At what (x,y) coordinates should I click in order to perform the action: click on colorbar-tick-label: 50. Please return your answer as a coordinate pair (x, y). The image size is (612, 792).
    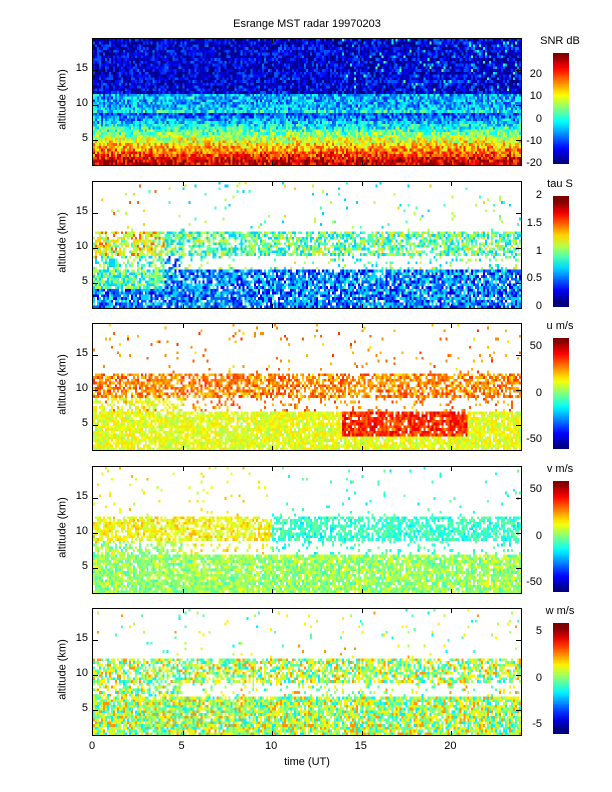
    Looking at the image, I should click on (535, 489).